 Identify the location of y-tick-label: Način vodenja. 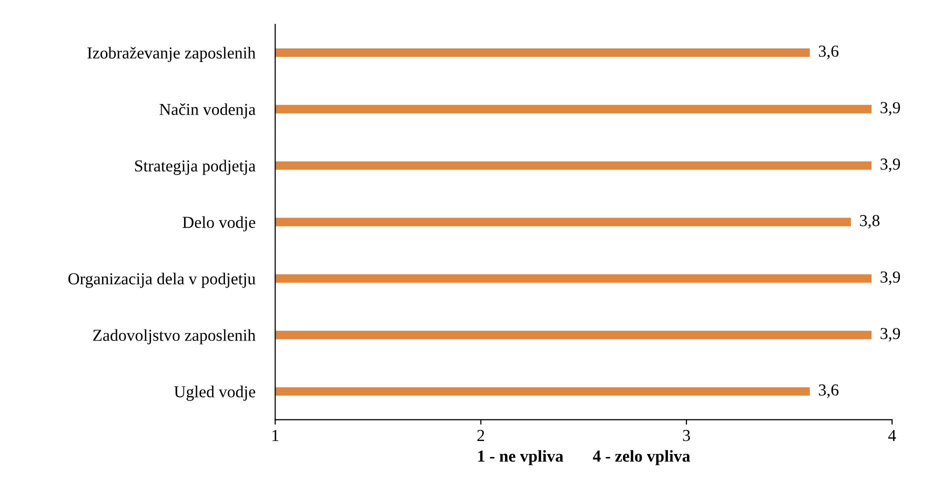
(208, 110).